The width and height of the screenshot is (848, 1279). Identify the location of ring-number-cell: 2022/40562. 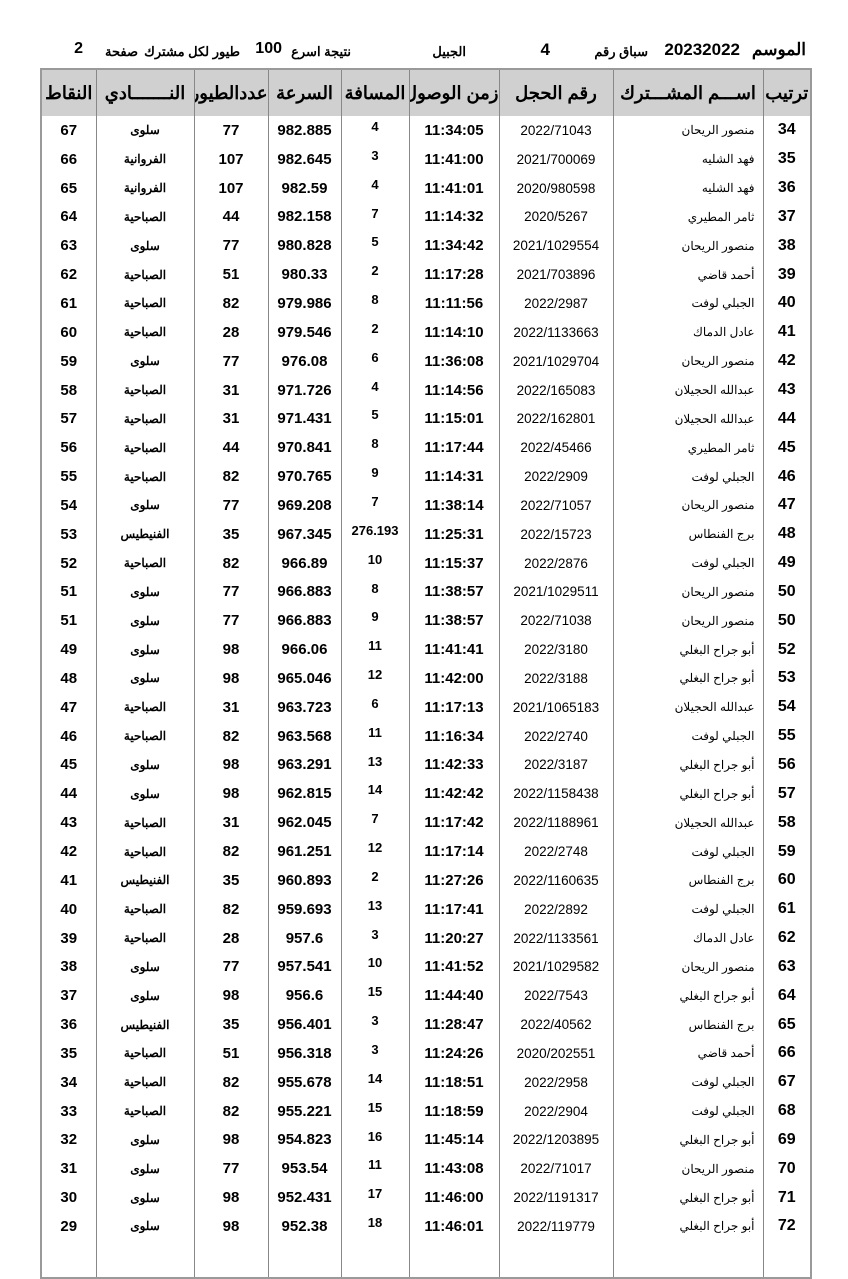
(556, 1024).